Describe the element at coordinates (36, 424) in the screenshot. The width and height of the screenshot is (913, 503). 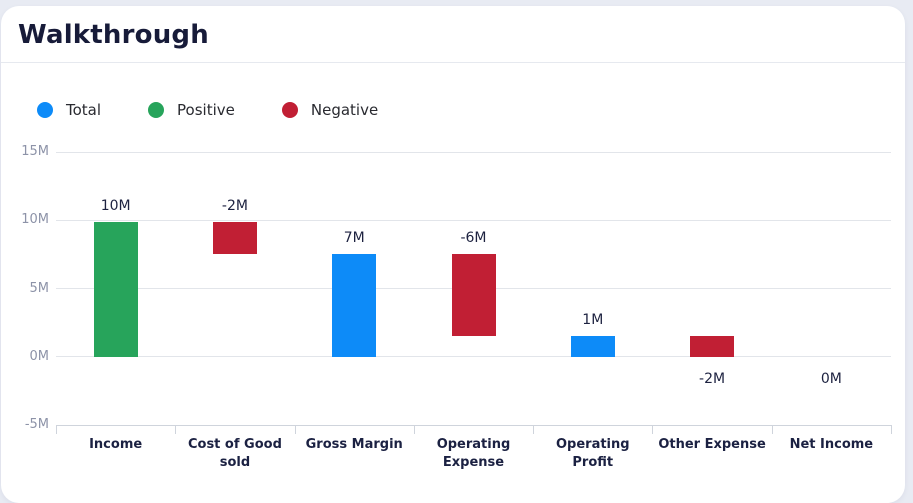
I see `y-axis-tick-label: -5M` at that location.